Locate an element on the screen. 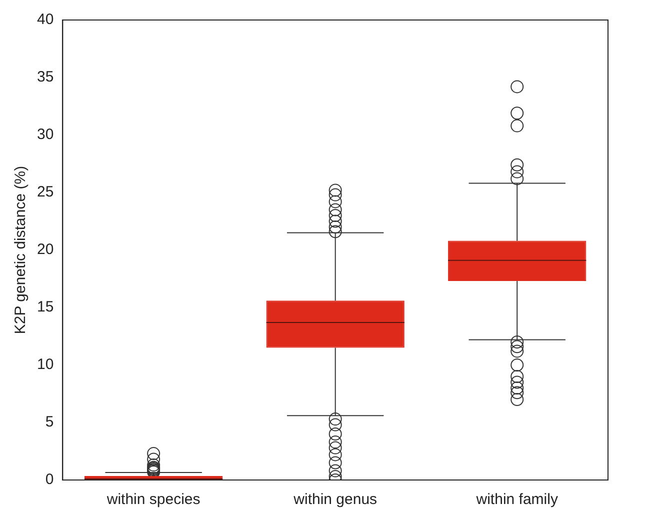 Image resolution: width=646 pixels, height=520 pixels. y-tick-label: 15 is located at coordinates (45, 307).